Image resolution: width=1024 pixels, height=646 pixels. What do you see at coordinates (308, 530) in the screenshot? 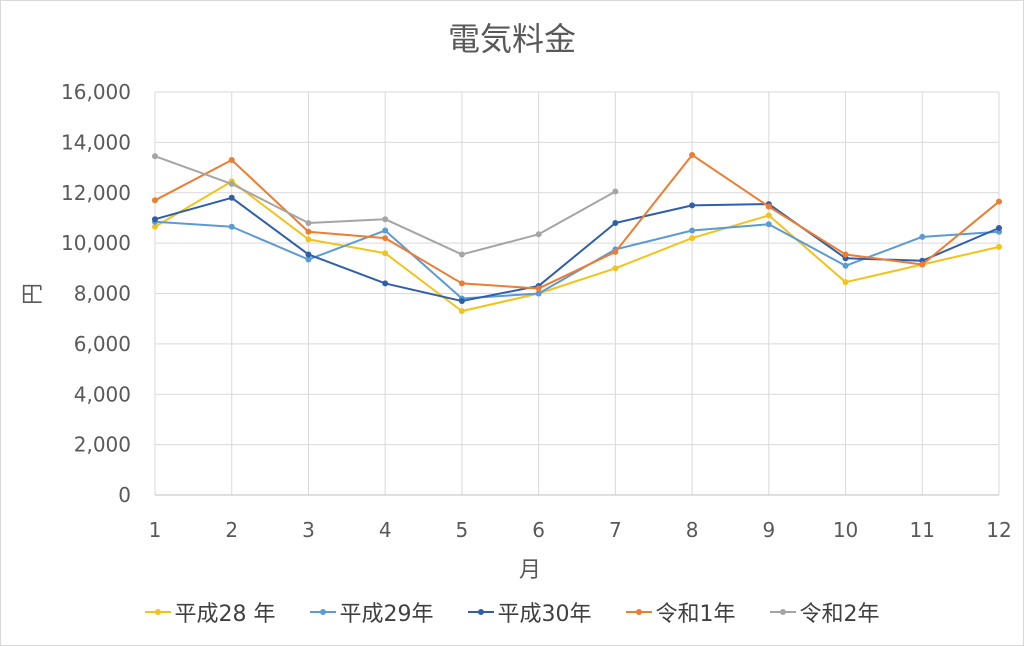
I see `x-tick-label: 3` at bounding box center [308, 530].